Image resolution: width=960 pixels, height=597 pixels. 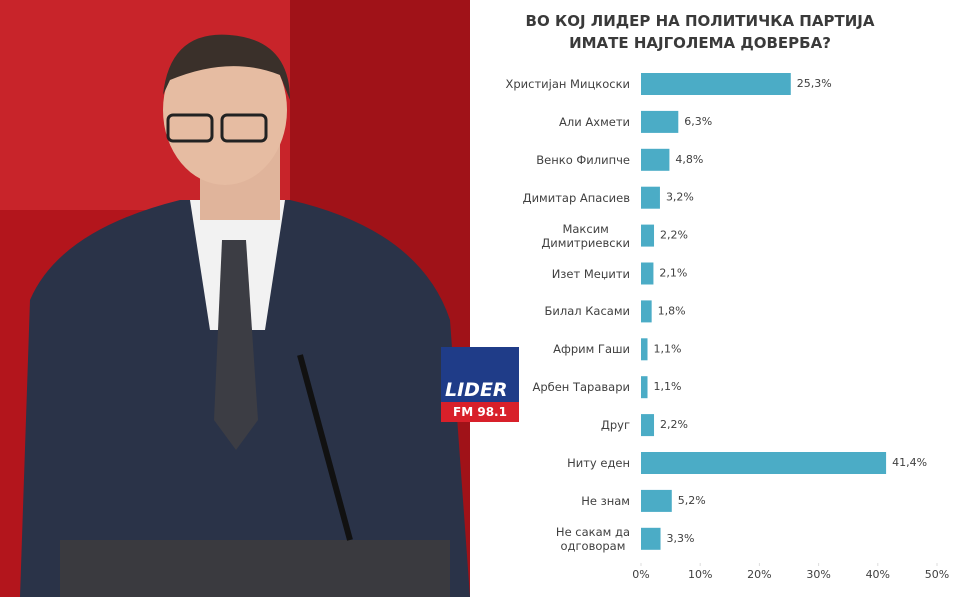 What do you see at coordinates (672, 310) in the screenshot?
I see `value-label: 1,8%` at bounding box center [672, 310].